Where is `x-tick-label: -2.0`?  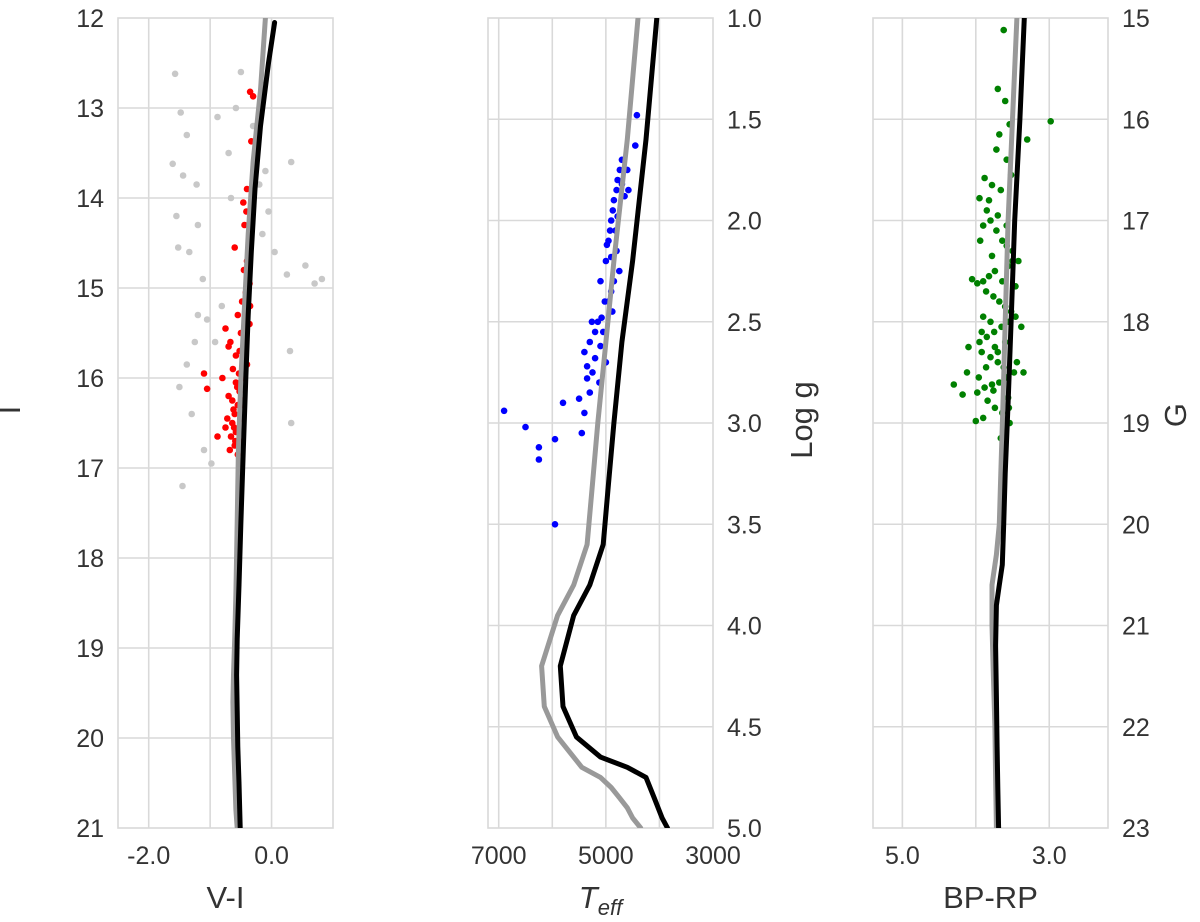 x-tick-label: -2.0 is located at coordinates (148, 856).